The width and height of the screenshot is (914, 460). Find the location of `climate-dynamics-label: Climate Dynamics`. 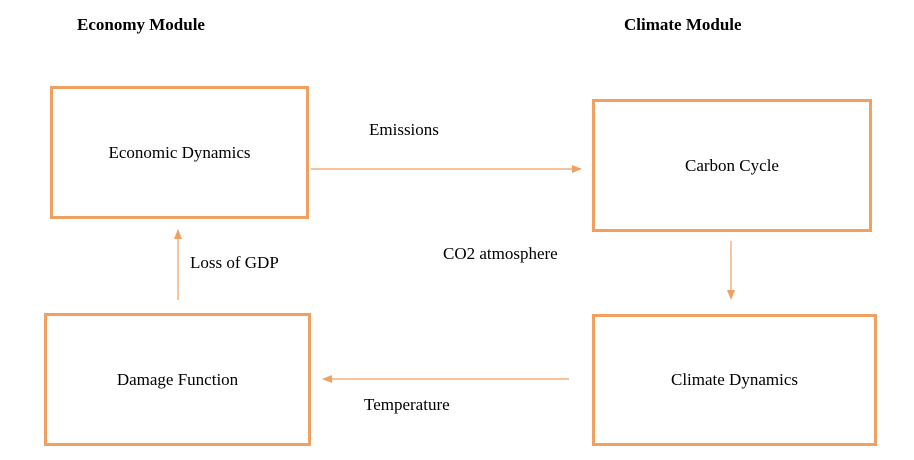

climate-dynamics-label: Climate Dynamics is located at coordinates (734, 379).